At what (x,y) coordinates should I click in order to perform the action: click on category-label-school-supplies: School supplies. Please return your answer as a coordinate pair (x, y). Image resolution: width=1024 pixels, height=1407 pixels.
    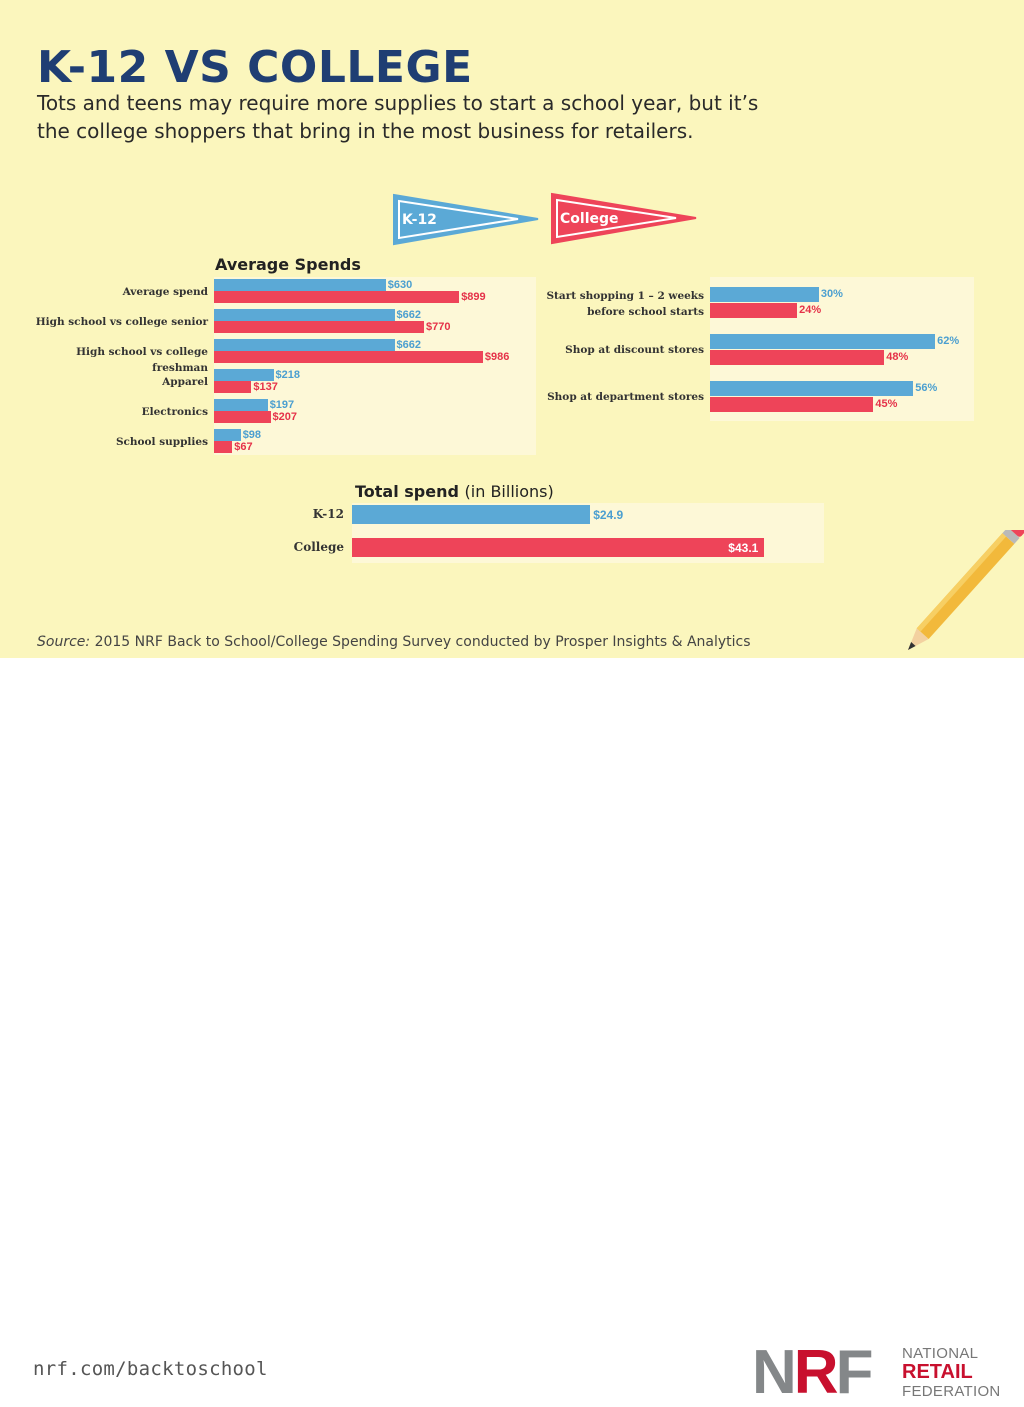
    Looking at the image, I should click on (161, 442).